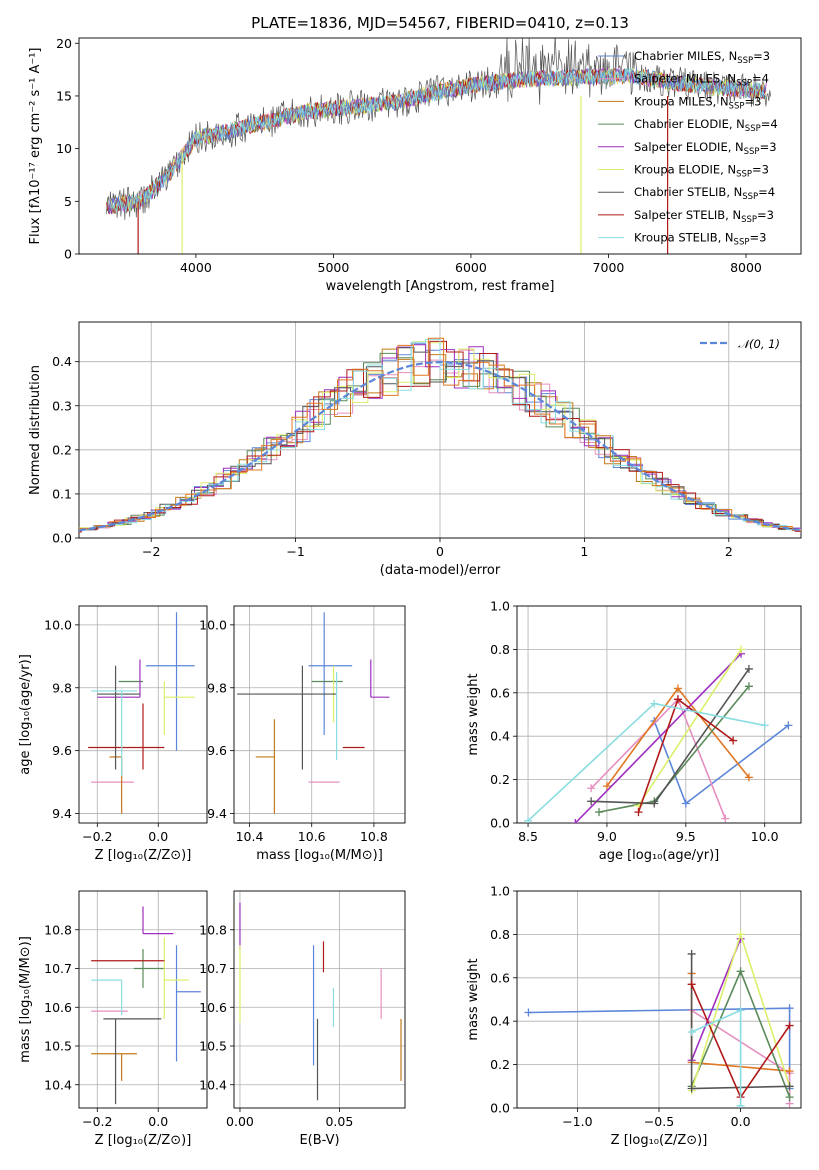 The image size is (819, 1170). What do you see at coordinates (765, 836) in the screenshot?
I see `x-tick-label: 10.0` at bounding box center [765, 836].